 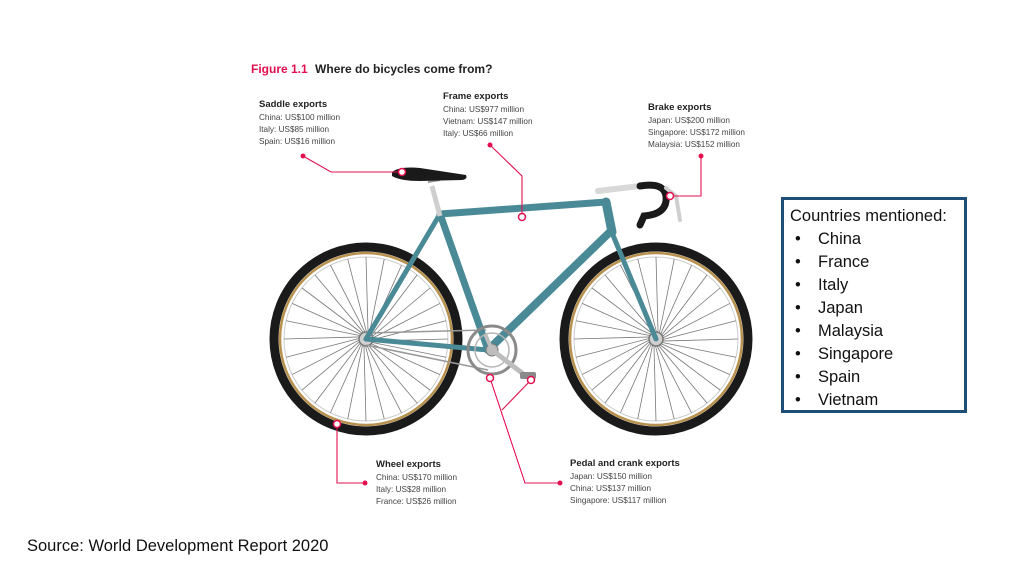 I want to click on chain, so click(x=427, y=350).